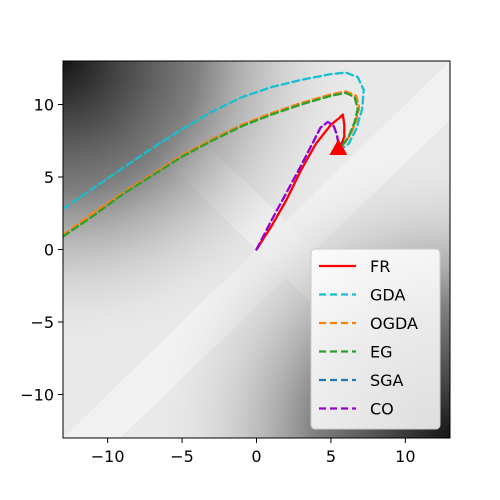 The width and height of the screenshot is (500, 500). I want to click on x-tick-label: −10, so click(108, 456).